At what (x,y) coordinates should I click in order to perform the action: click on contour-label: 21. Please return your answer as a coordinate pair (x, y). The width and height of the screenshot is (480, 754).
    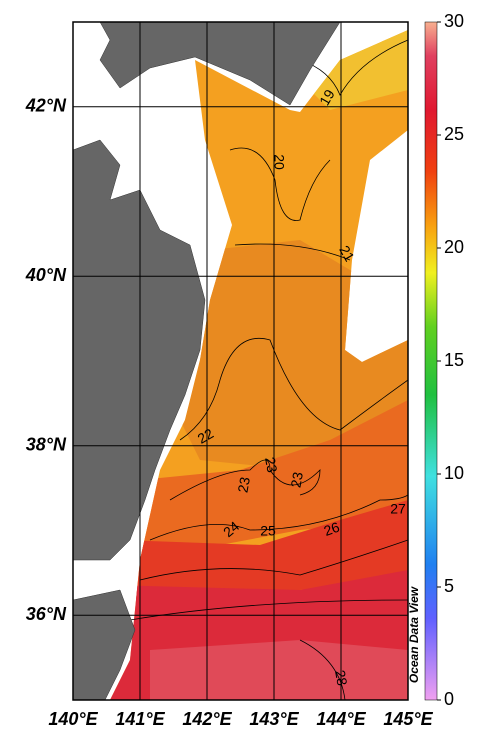
    Looking at the image, I should click on (347, 254).